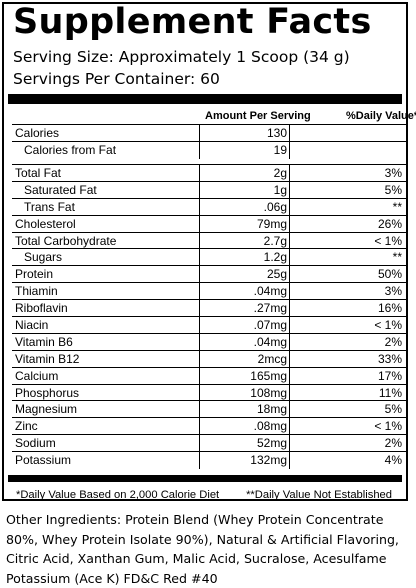 This screenshot has width=416, height=588. I want to click on daily-value-header: %Daily Value*, so click(381, 116).